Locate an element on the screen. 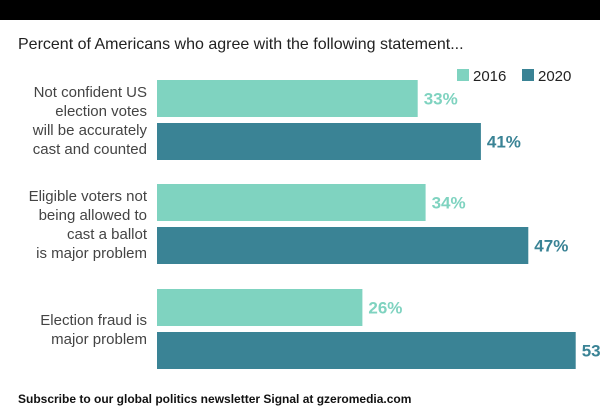 Image resolution: width=600 pixels, height=406 pixels. value-label-2020-1: 47% is located at coordinates (551, 246).